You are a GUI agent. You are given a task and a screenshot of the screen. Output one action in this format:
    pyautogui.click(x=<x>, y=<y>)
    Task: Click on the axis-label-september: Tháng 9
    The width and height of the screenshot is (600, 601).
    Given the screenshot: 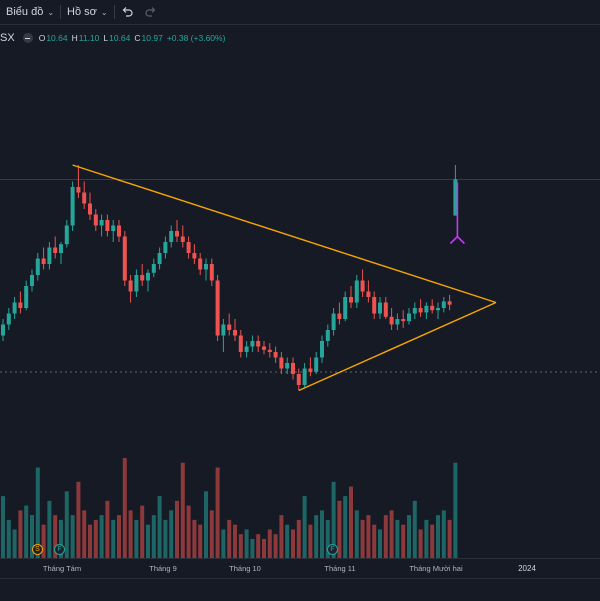 What is the action you would take?
    pyautogui.click(x=163, y=568)
    